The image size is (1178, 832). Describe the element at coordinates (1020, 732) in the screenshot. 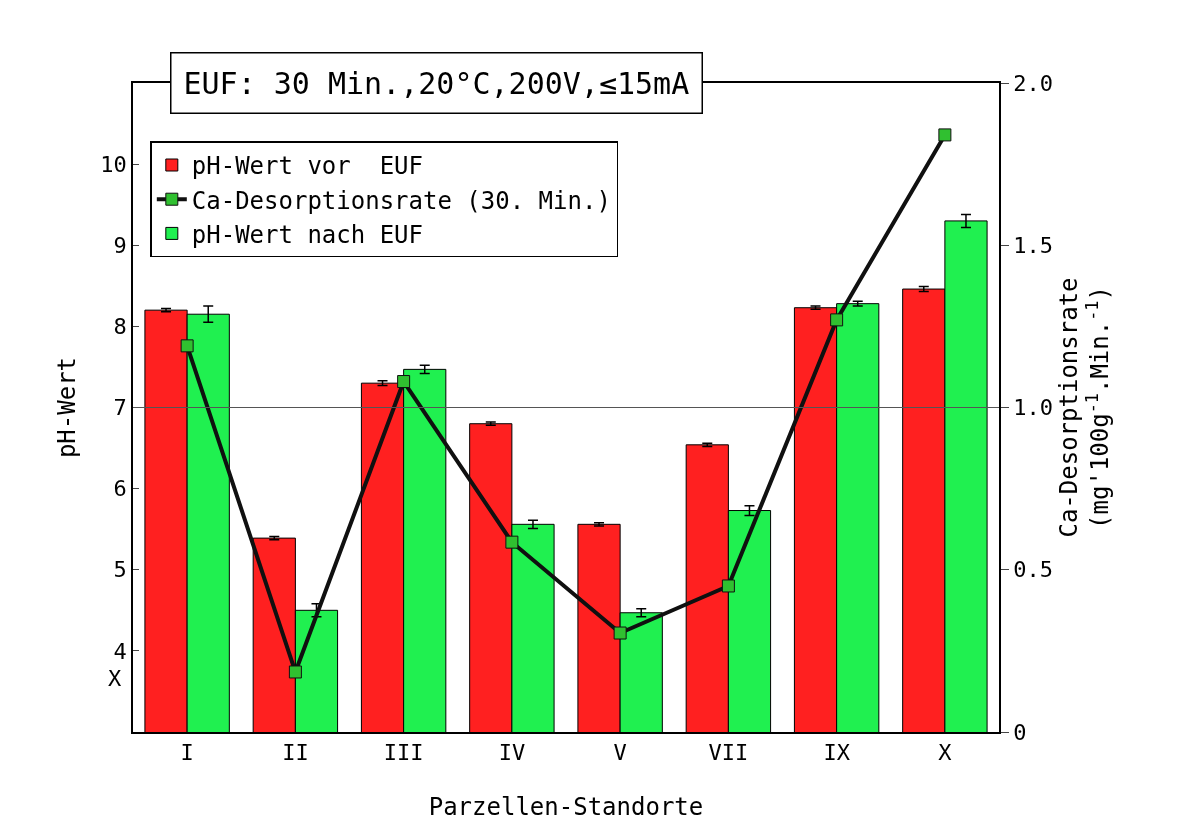

I see `y2-tick-label: 0` at that location.